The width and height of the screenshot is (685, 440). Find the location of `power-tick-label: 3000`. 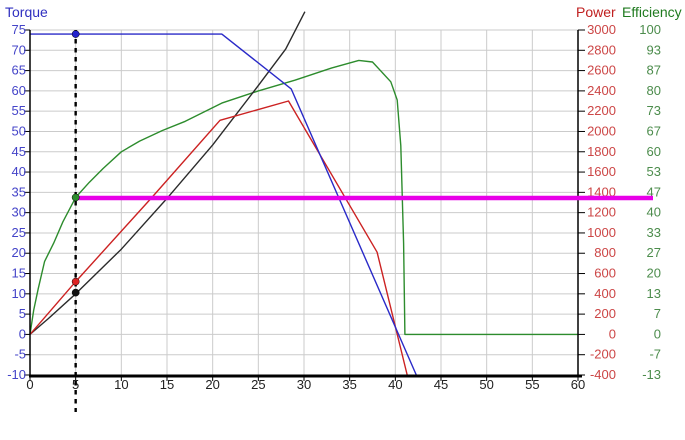

power-tick-label: 3000 is located at coordinates (601, 29).